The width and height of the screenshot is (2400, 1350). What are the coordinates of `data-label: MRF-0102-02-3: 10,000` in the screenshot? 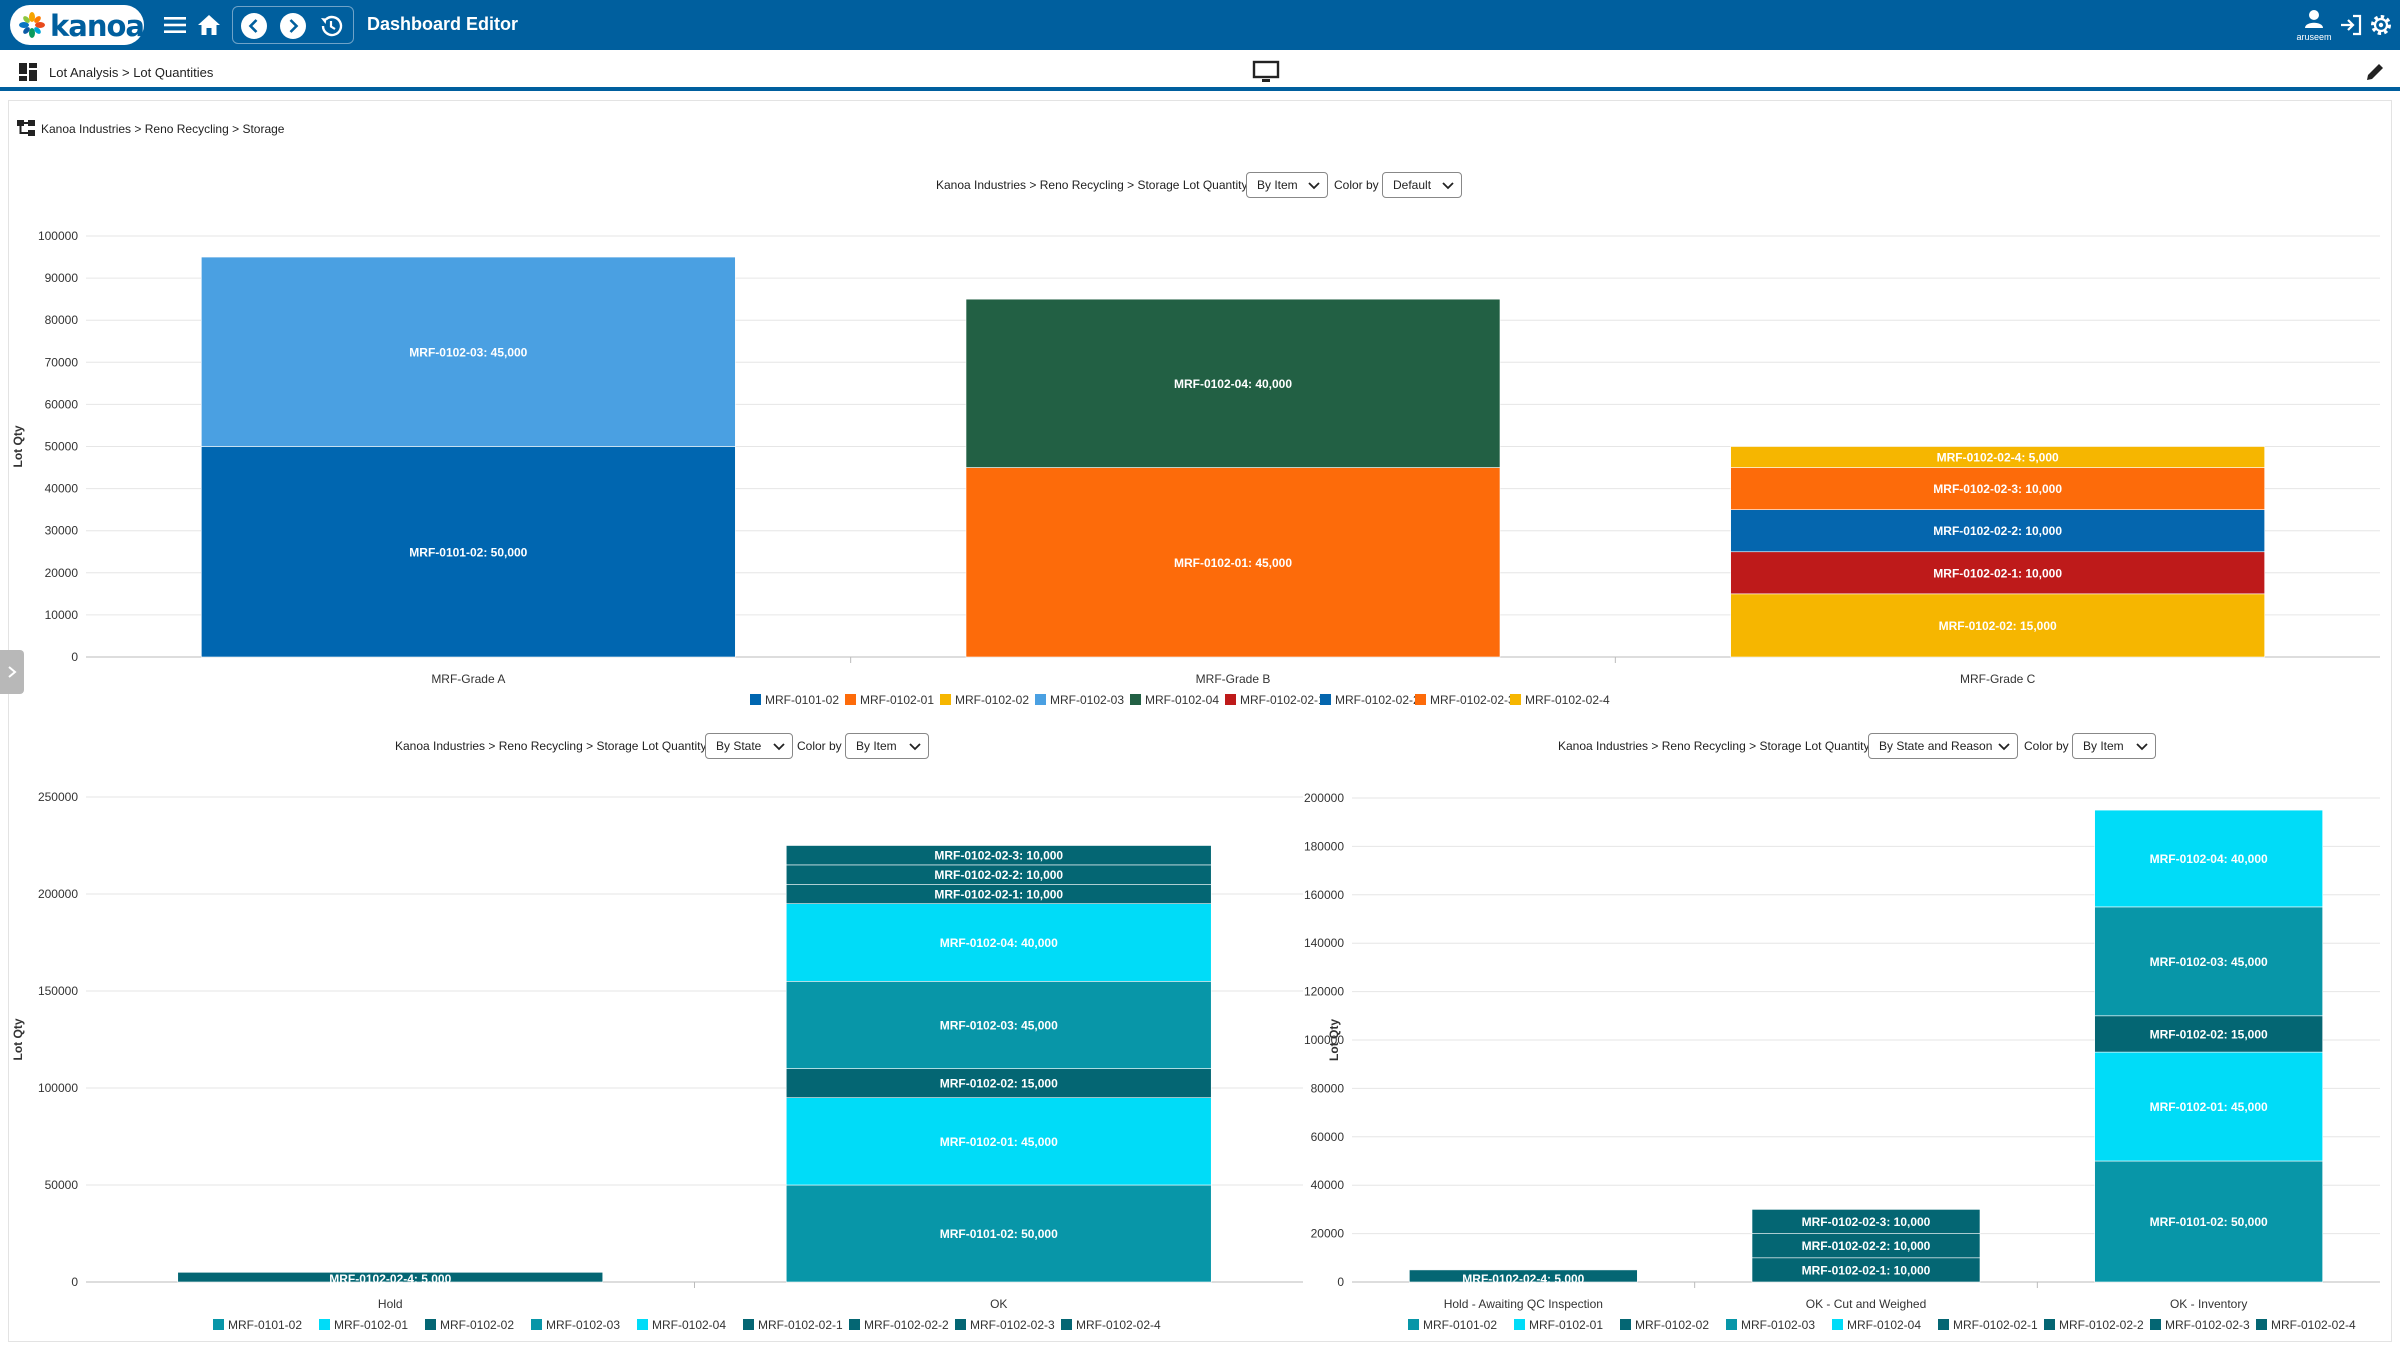 It's located at (1997, 489).